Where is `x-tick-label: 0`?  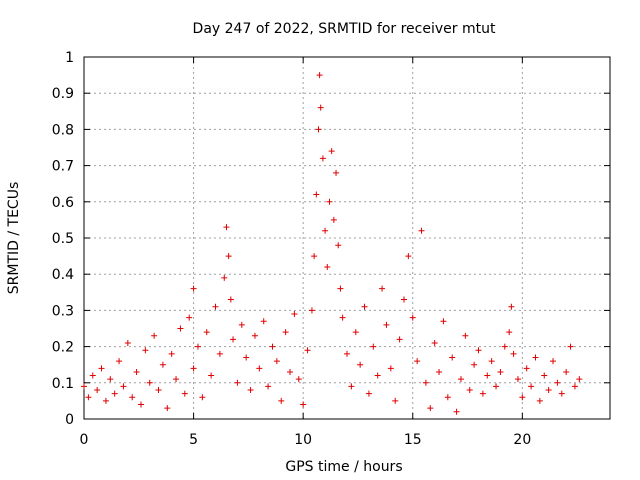
x-tick-label: 0 is located at coordinates (84, 440).